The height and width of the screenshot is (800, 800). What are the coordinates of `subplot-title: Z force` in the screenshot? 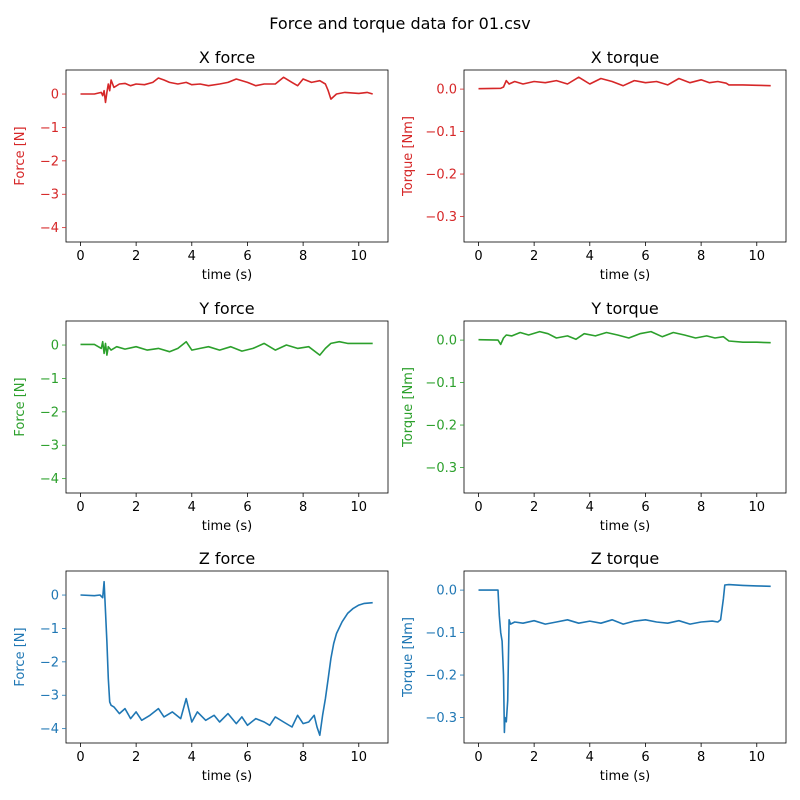 It's located at (227, 558).